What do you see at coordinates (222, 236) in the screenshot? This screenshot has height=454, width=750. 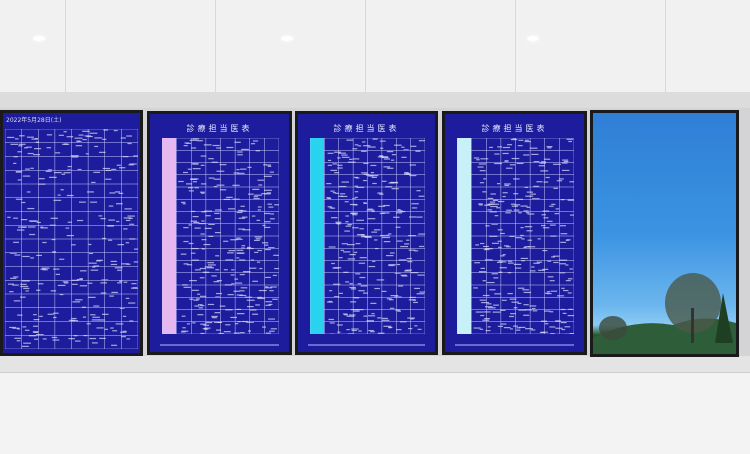 I see `table-grid` at bounding box center [222, 236].